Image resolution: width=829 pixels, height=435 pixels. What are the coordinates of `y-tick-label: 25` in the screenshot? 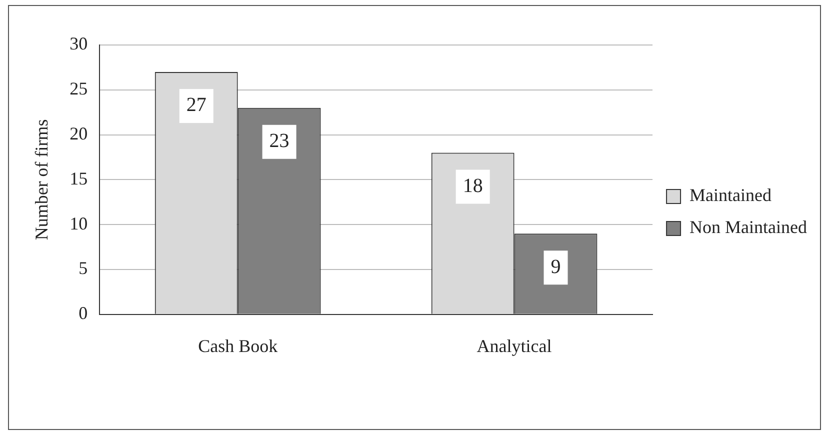 It's located at (79, 88).